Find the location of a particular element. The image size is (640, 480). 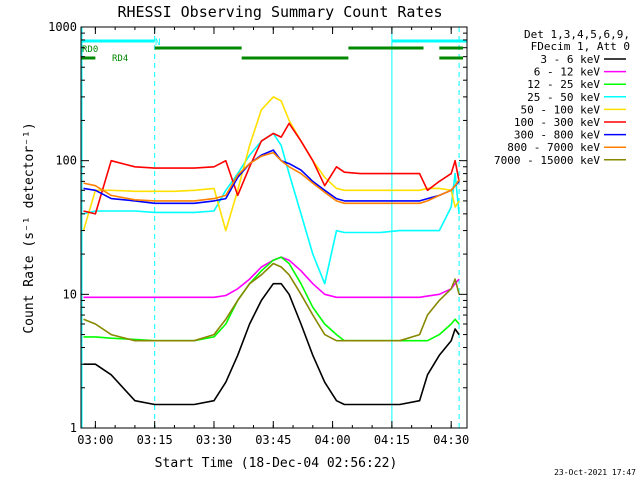

series-line-100-300-kev is located at coordinates (271, 168).